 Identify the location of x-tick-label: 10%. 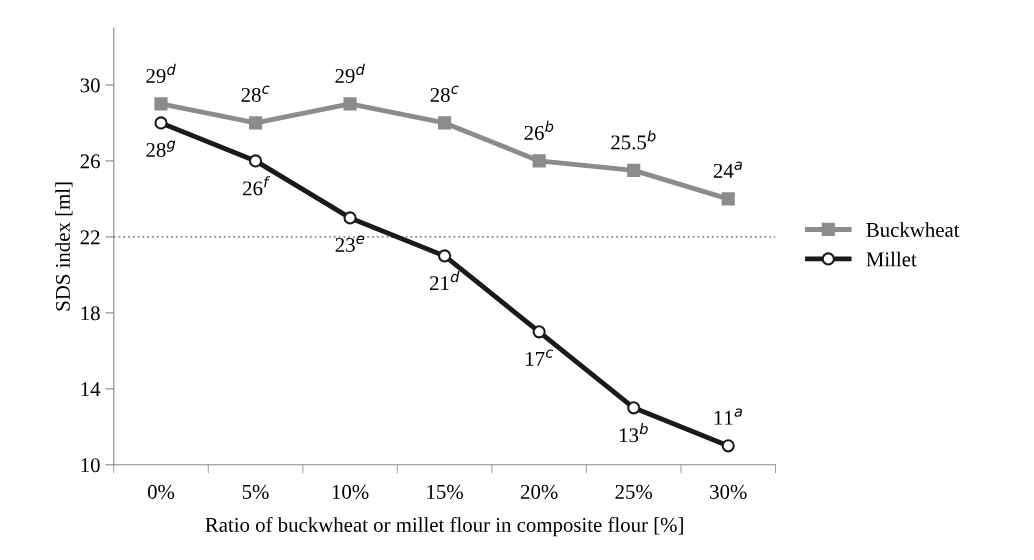
(350, 491).